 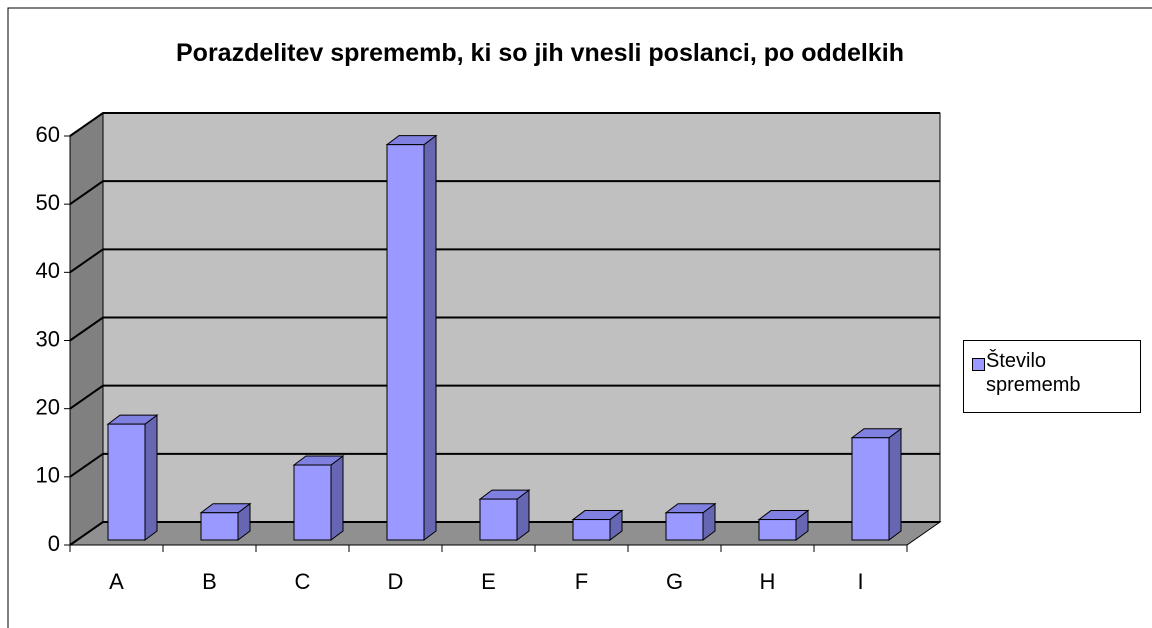 I want to click on y-tick-label: 10, so click(x=48, y=475).